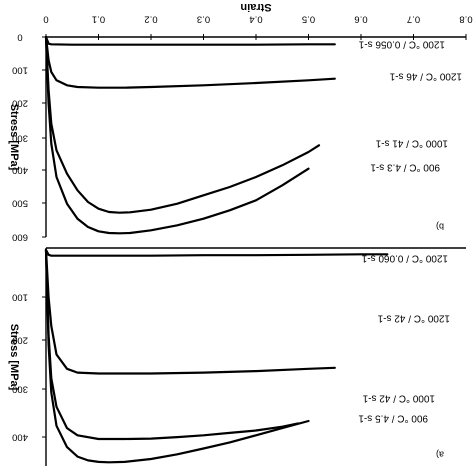  What do you see at coordinates (440, 227) in the screenshot?
I see `panel-label: b)` at bounding box center [440, 227].